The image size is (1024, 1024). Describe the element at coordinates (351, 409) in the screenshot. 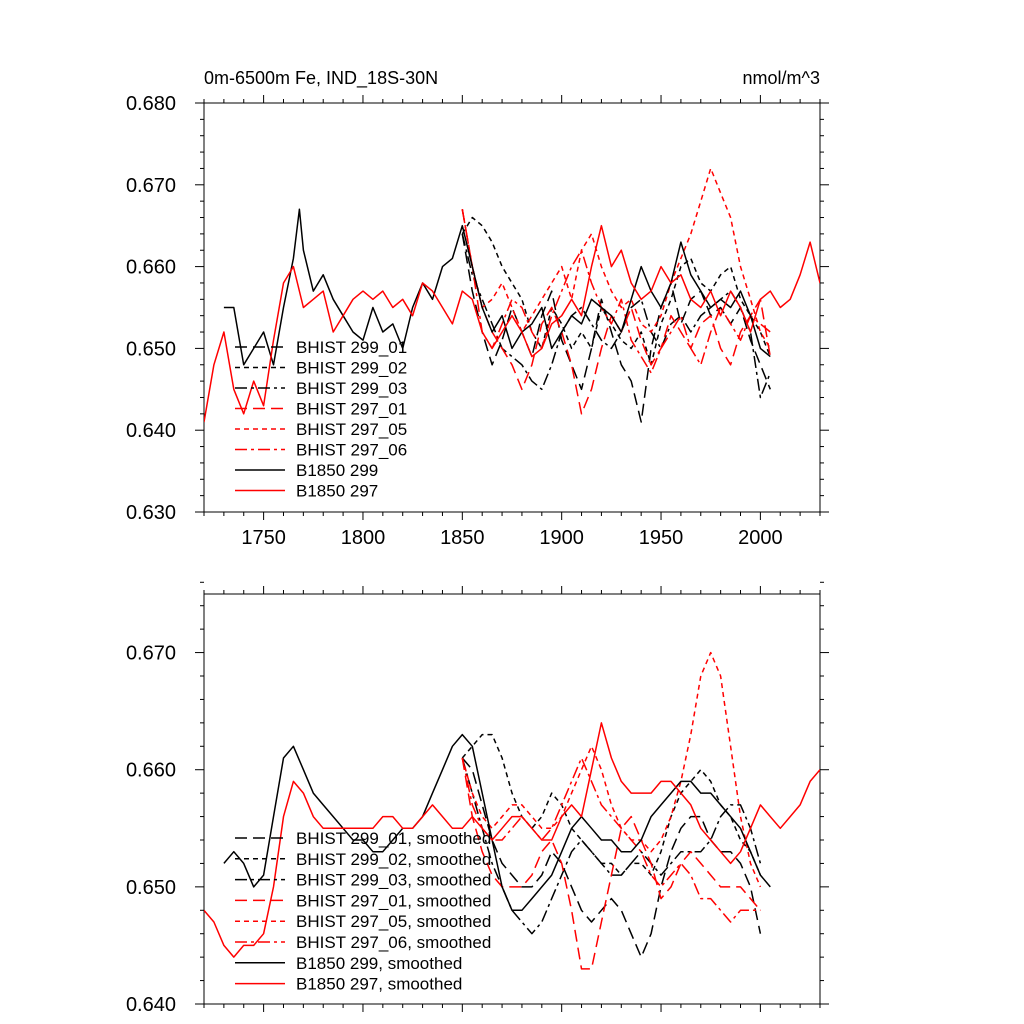

I see `legend-label: BHIST 297_01` at that location.